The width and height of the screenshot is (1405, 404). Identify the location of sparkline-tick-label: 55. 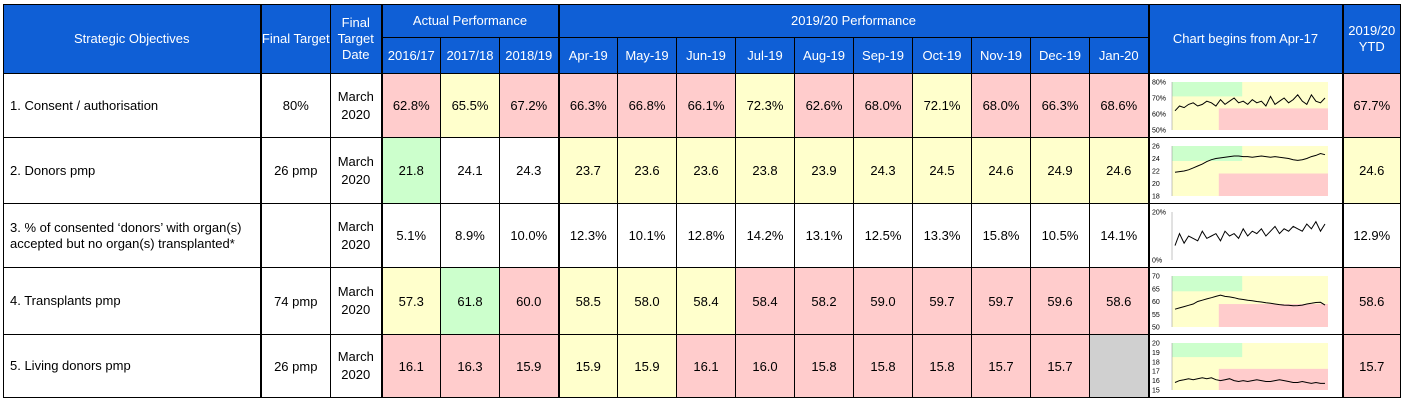
(1156, 314).